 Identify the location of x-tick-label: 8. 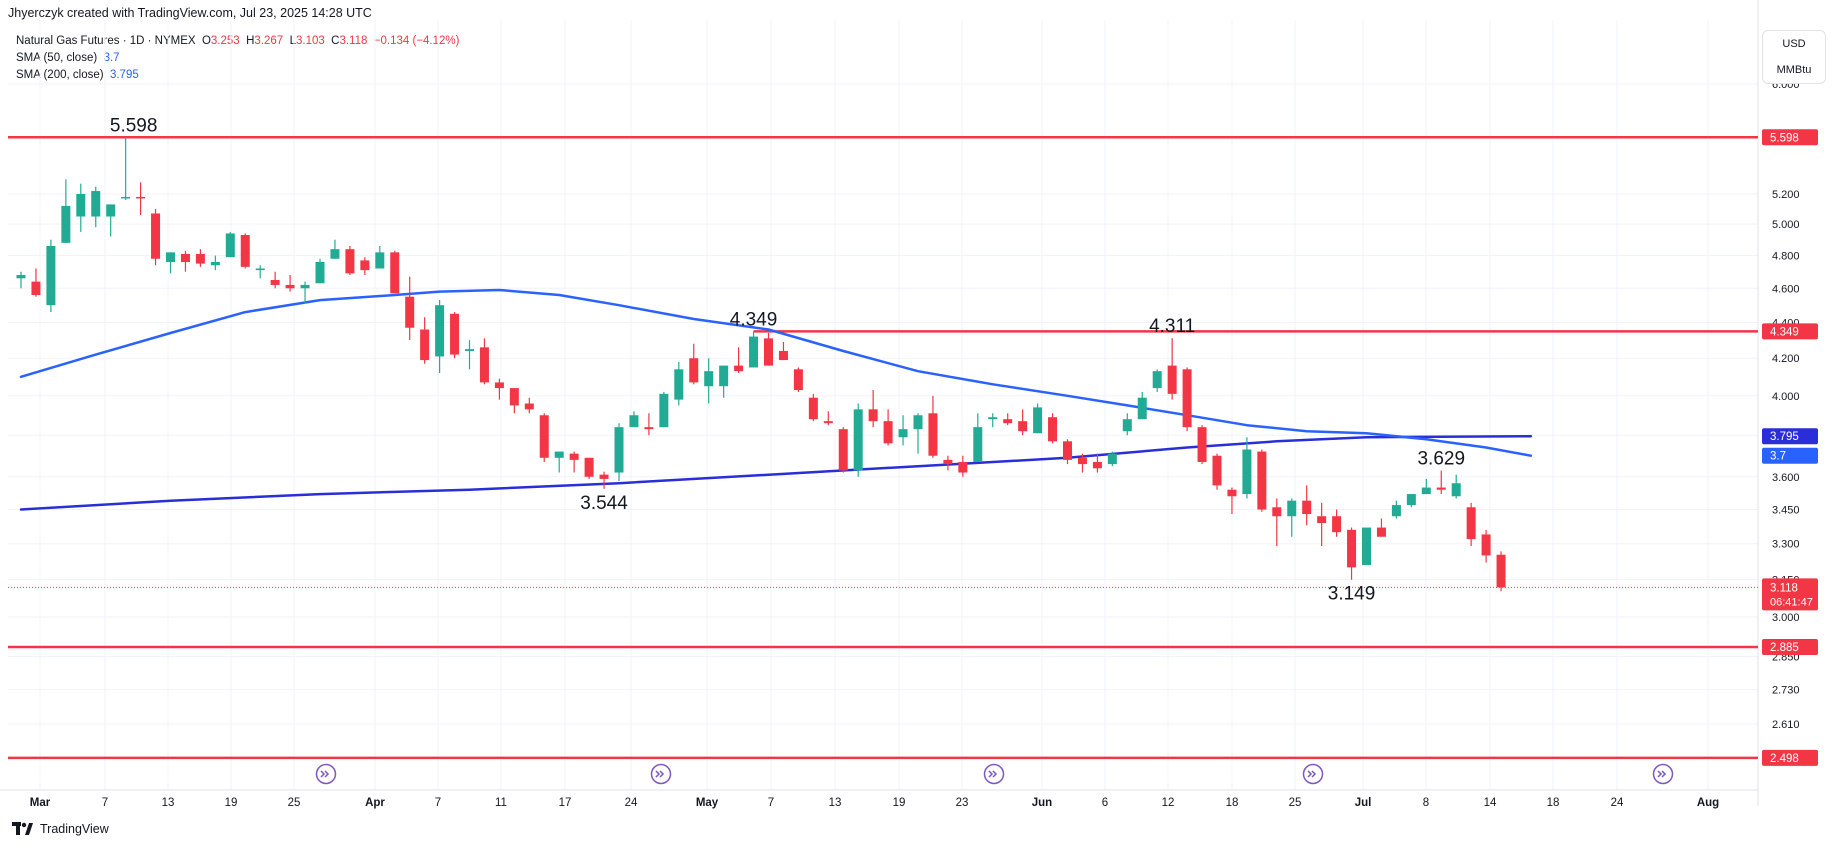
(1426, 803).